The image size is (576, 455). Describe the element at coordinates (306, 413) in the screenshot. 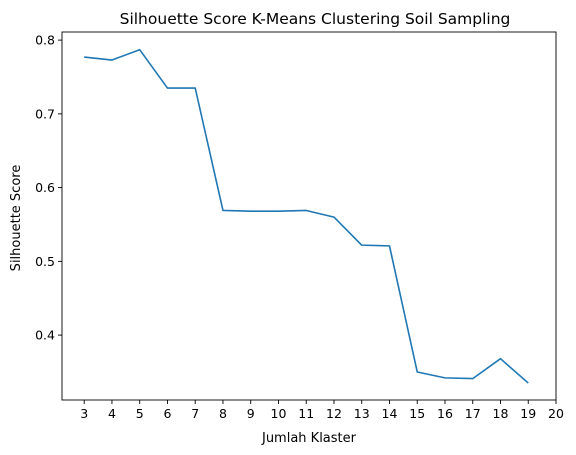

I see `x-tick-label: 11` at that location.